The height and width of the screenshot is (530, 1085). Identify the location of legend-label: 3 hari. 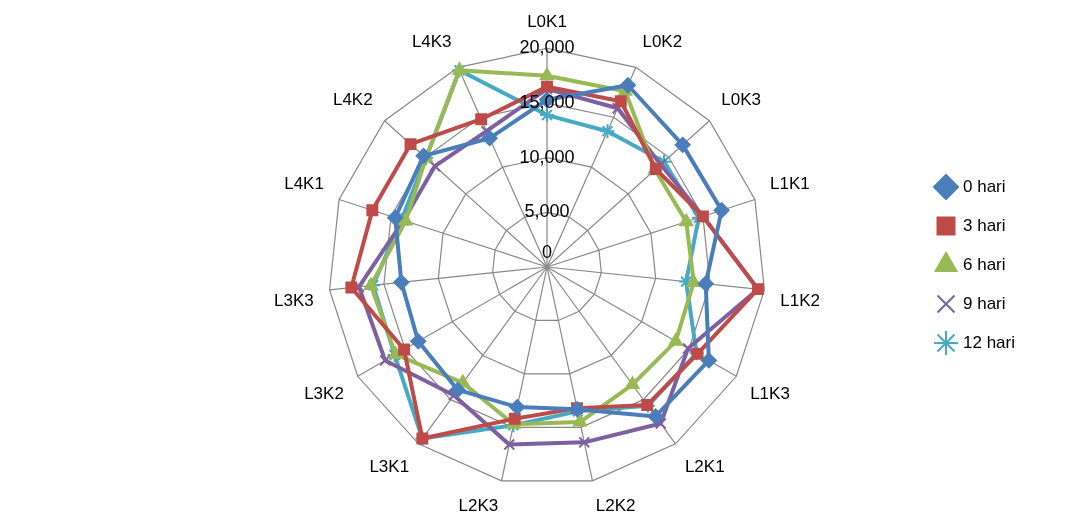
(984, 225).